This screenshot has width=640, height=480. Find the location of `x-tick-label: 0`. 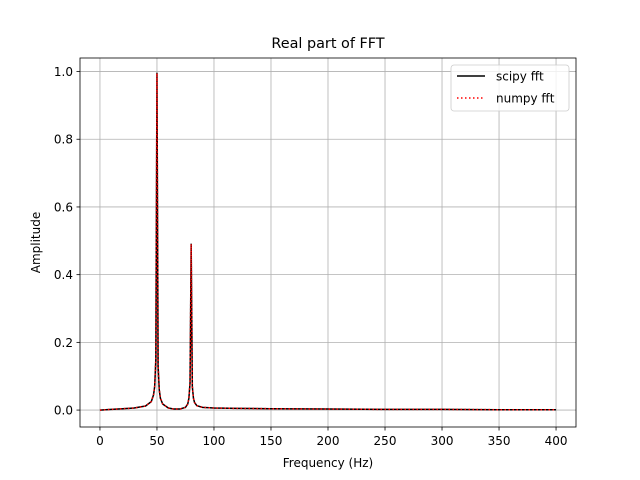

x-tick-label: 0 is located at coordinates (100, 441).